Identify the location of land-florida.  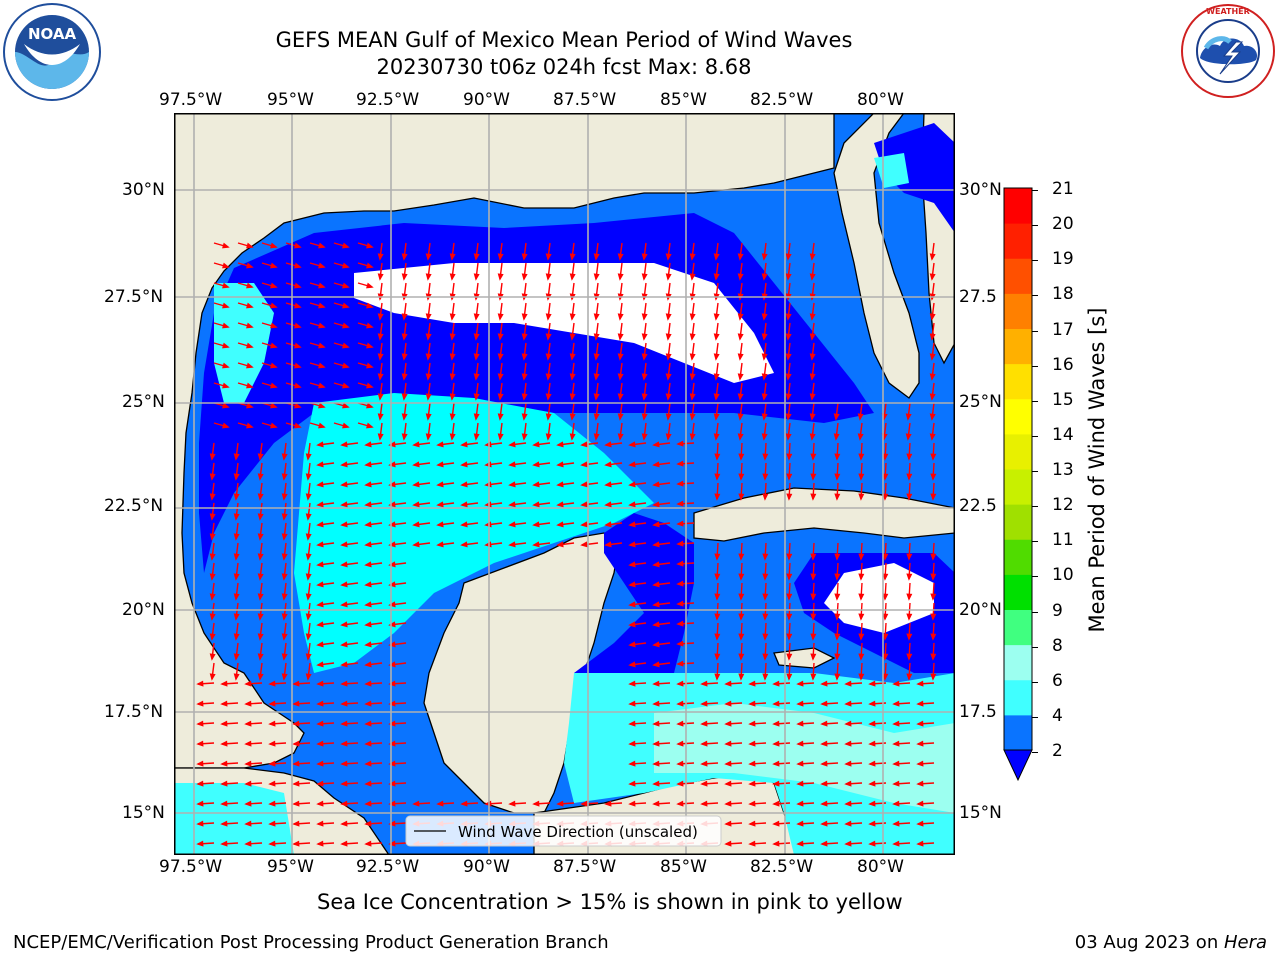
(876, 256).